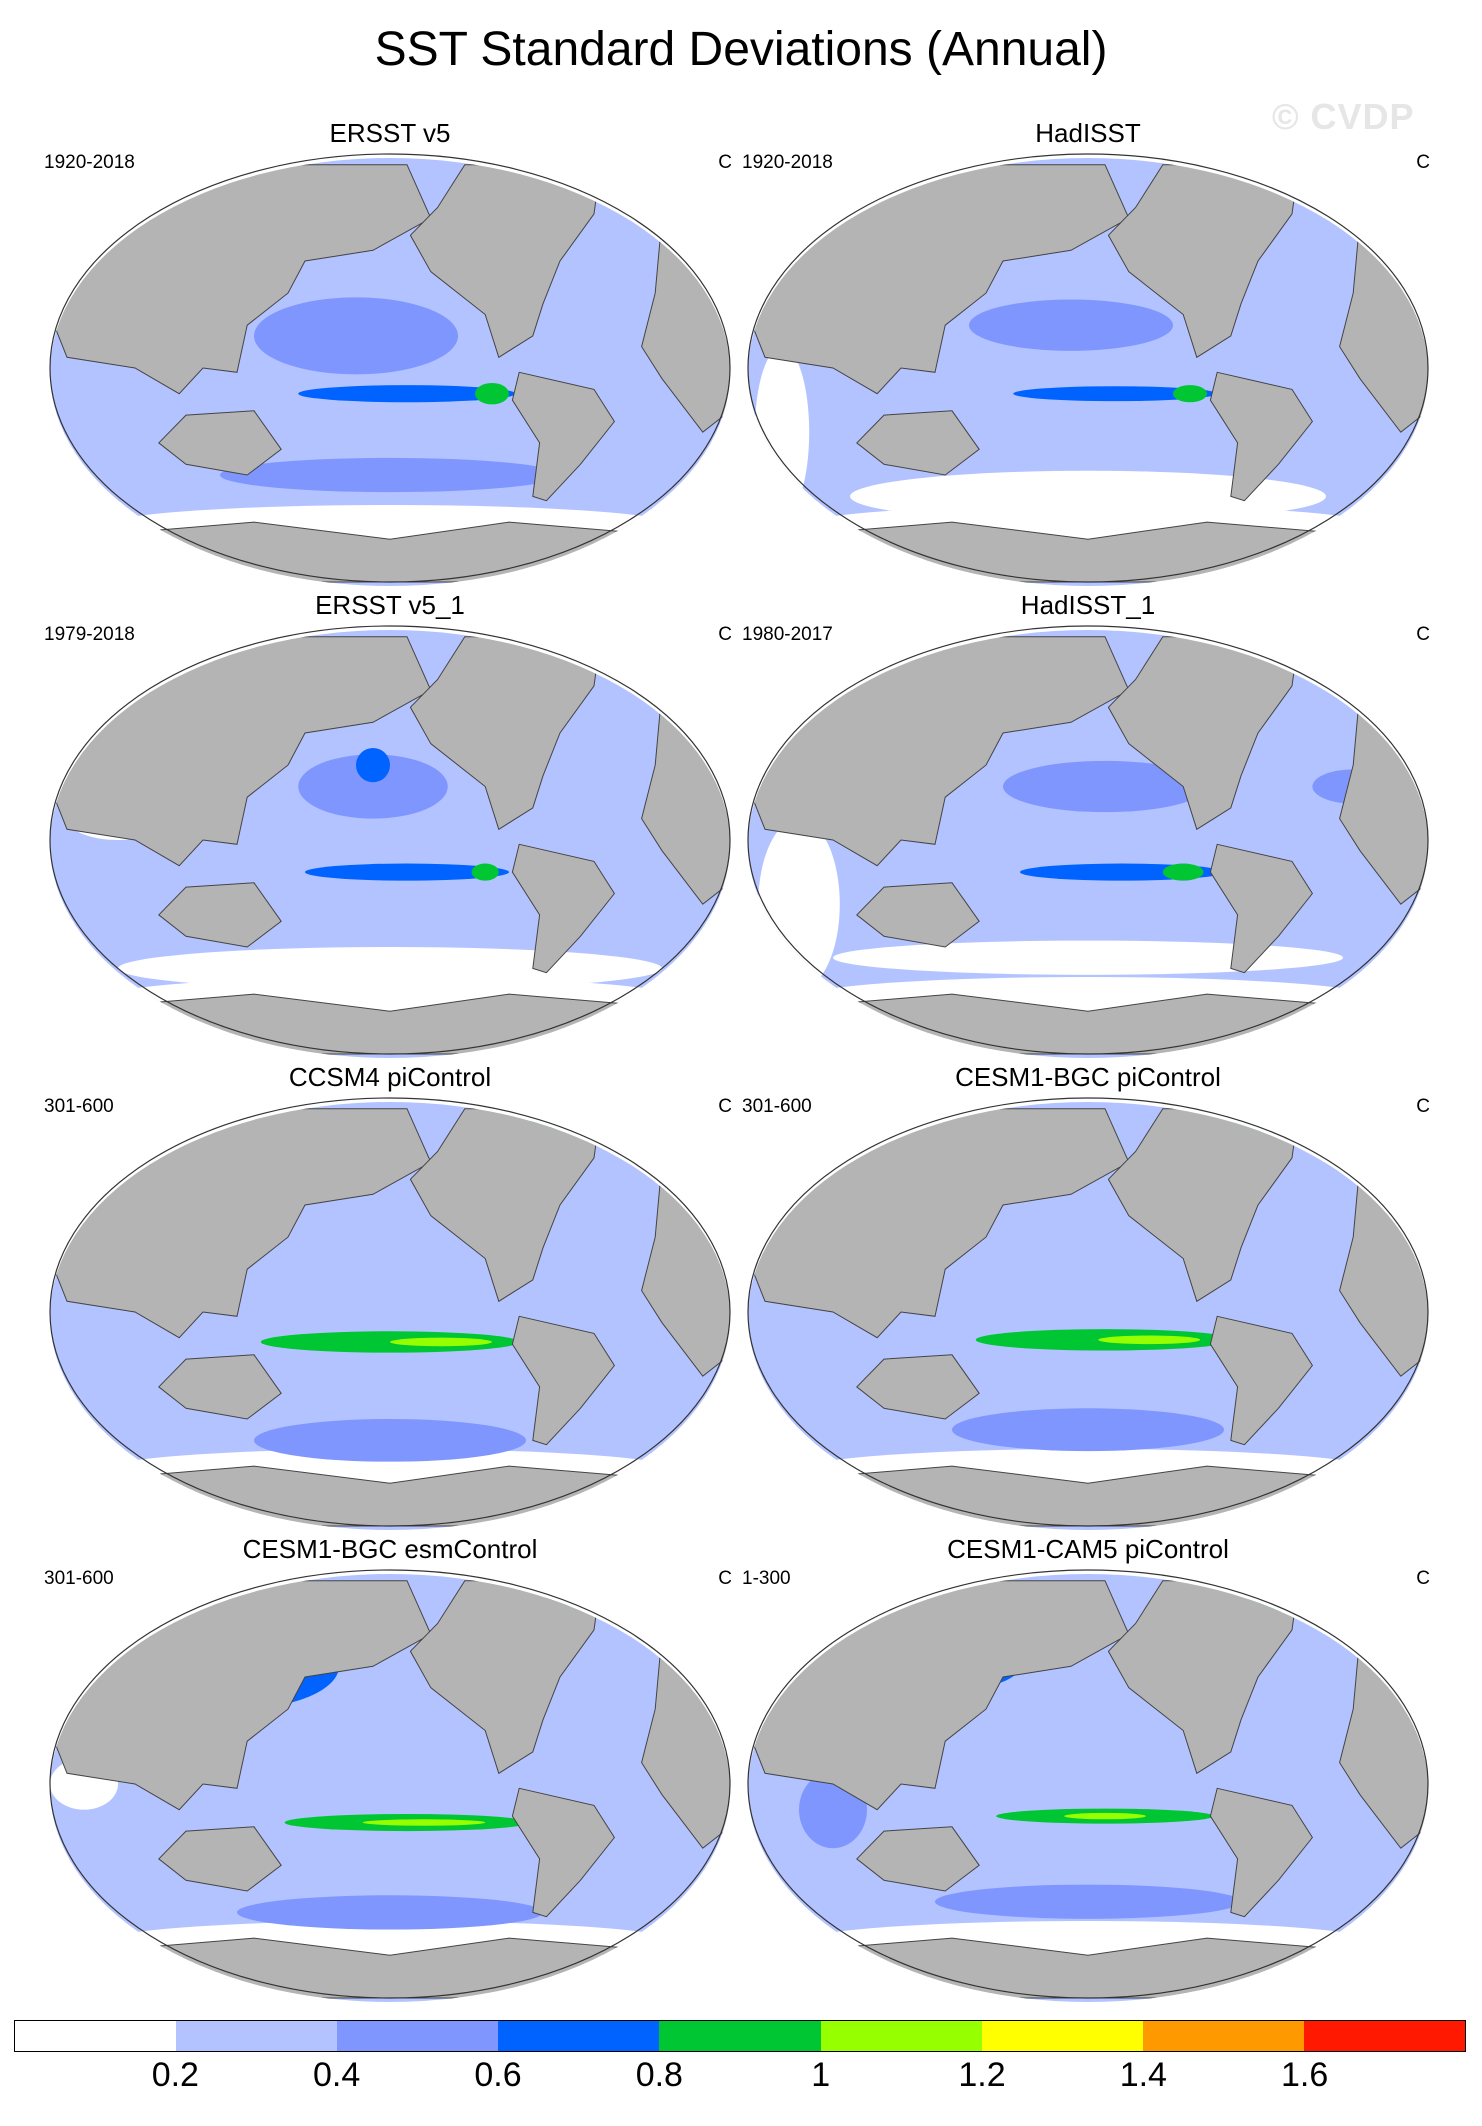  I want to click on map-panel: ERSST v5_1 1979-2018 C, so click(390, 825).